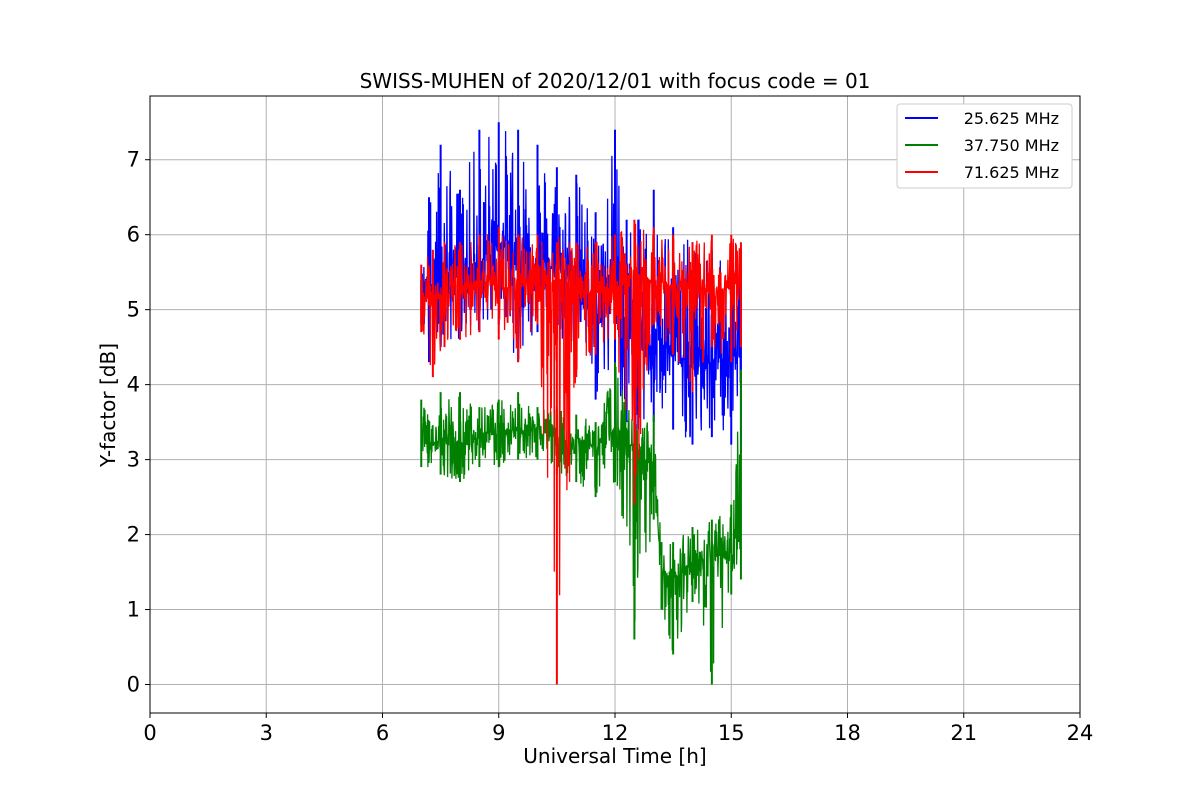 The image size is (1200, 800). Describe the element at coordinates (498, 733) in the screenshot. I see `x-tick-label: 9` at that location.